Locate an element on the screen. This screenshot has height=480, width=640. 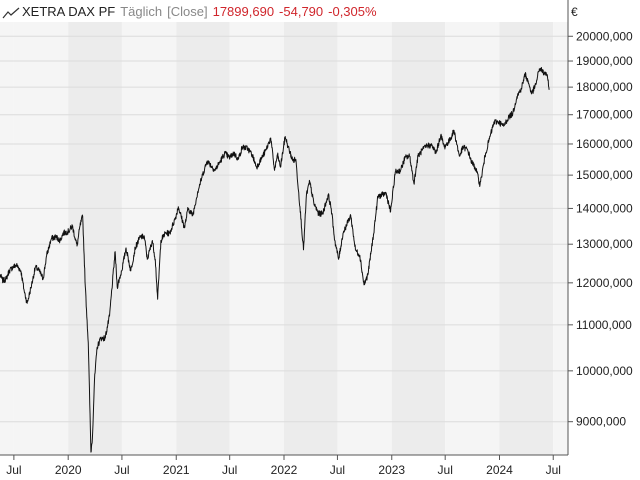
price-change-percent: -0,305% is located at coordinates (352, 11).